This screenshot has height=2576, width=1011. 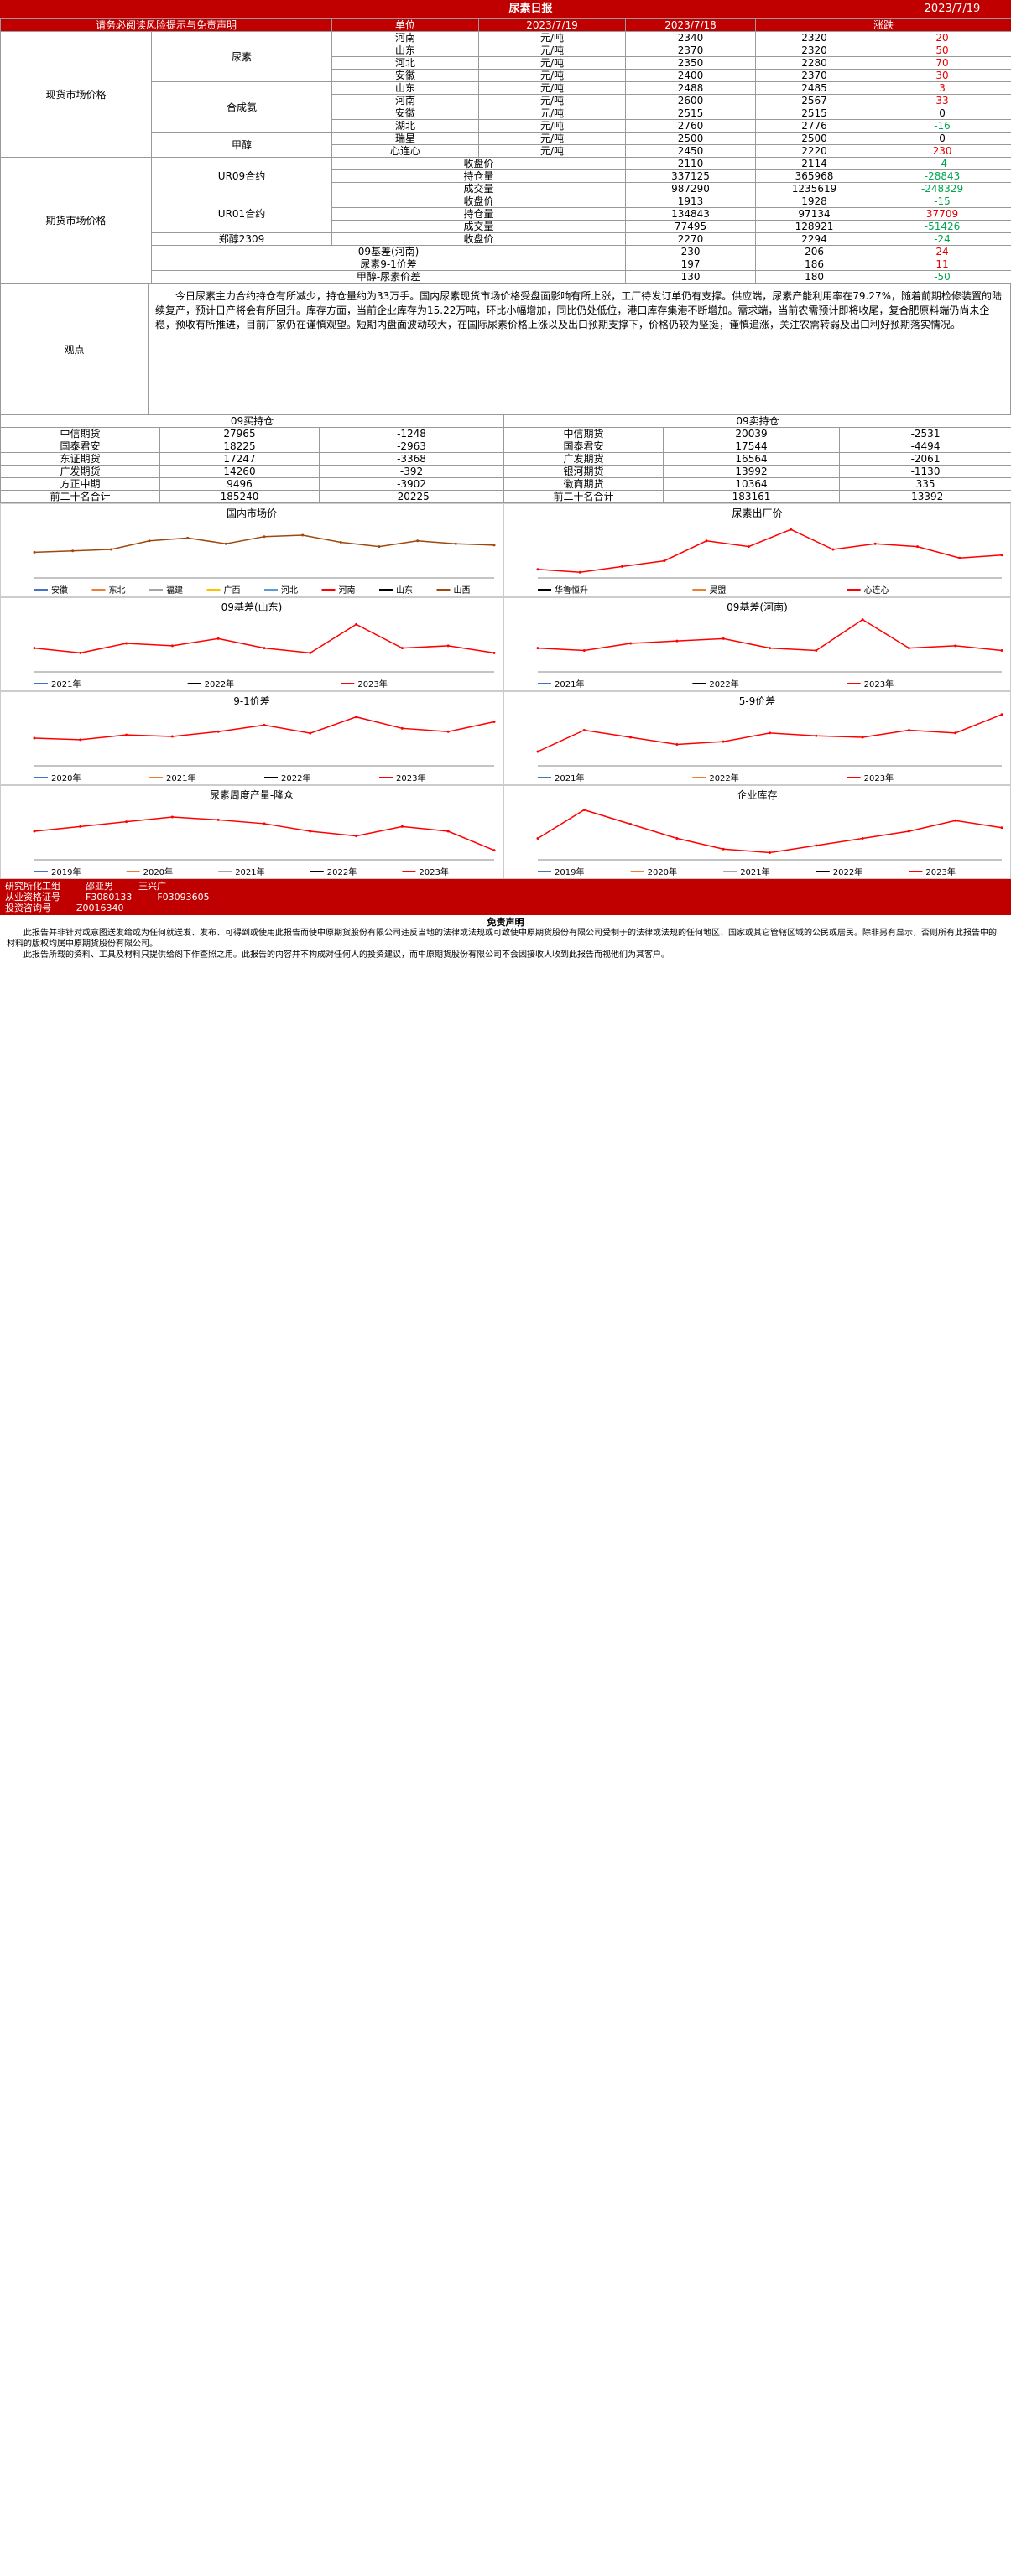 What do you see at coordinates (264, 846) in the screenshot?
I see `chart-svg: 2019年 2020年 2021年 2022年 2023年` at bounding box center [264, 846].